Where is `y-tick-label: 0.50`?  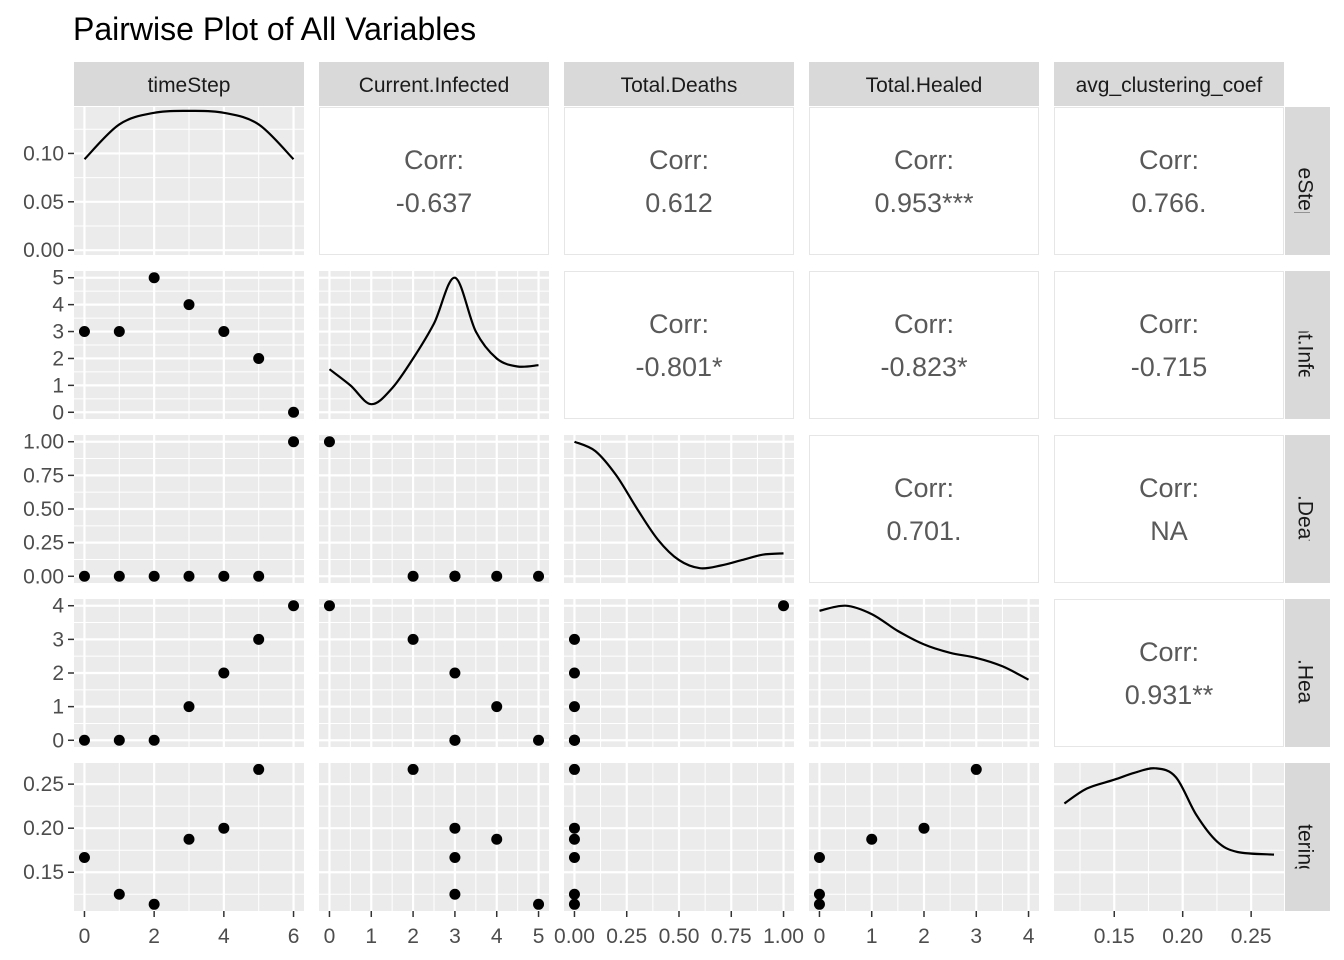 y-tick-label: 0.50 is located at coordinates (43, 509).